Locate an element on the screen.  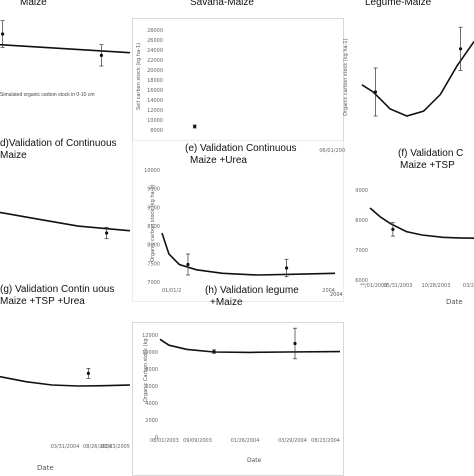
panel-g-obs-point is located at coordinates (88, 373).